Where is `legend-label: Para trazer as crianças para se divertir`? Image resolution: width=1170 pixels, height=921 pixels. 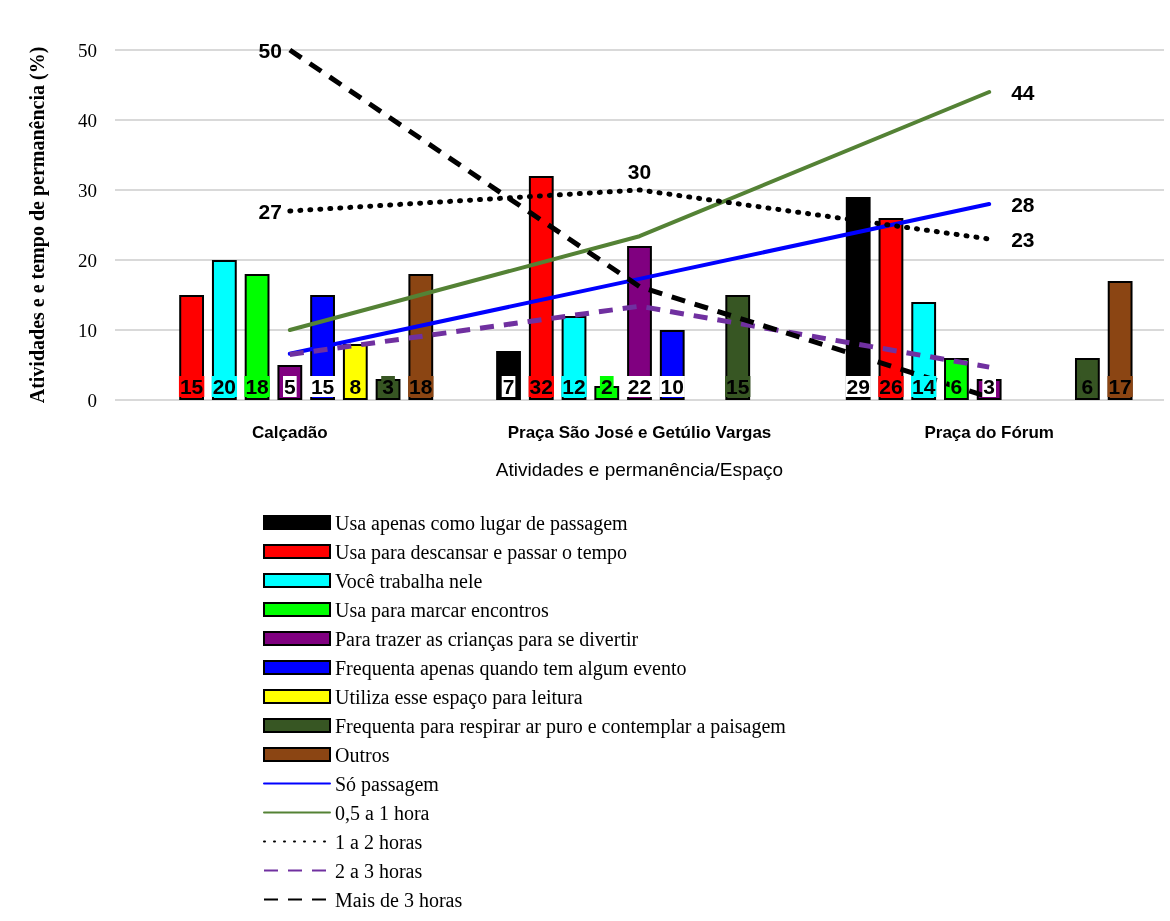 legend-label: Para trazer as crianças para se divertir is located at coordinates (487, 639).